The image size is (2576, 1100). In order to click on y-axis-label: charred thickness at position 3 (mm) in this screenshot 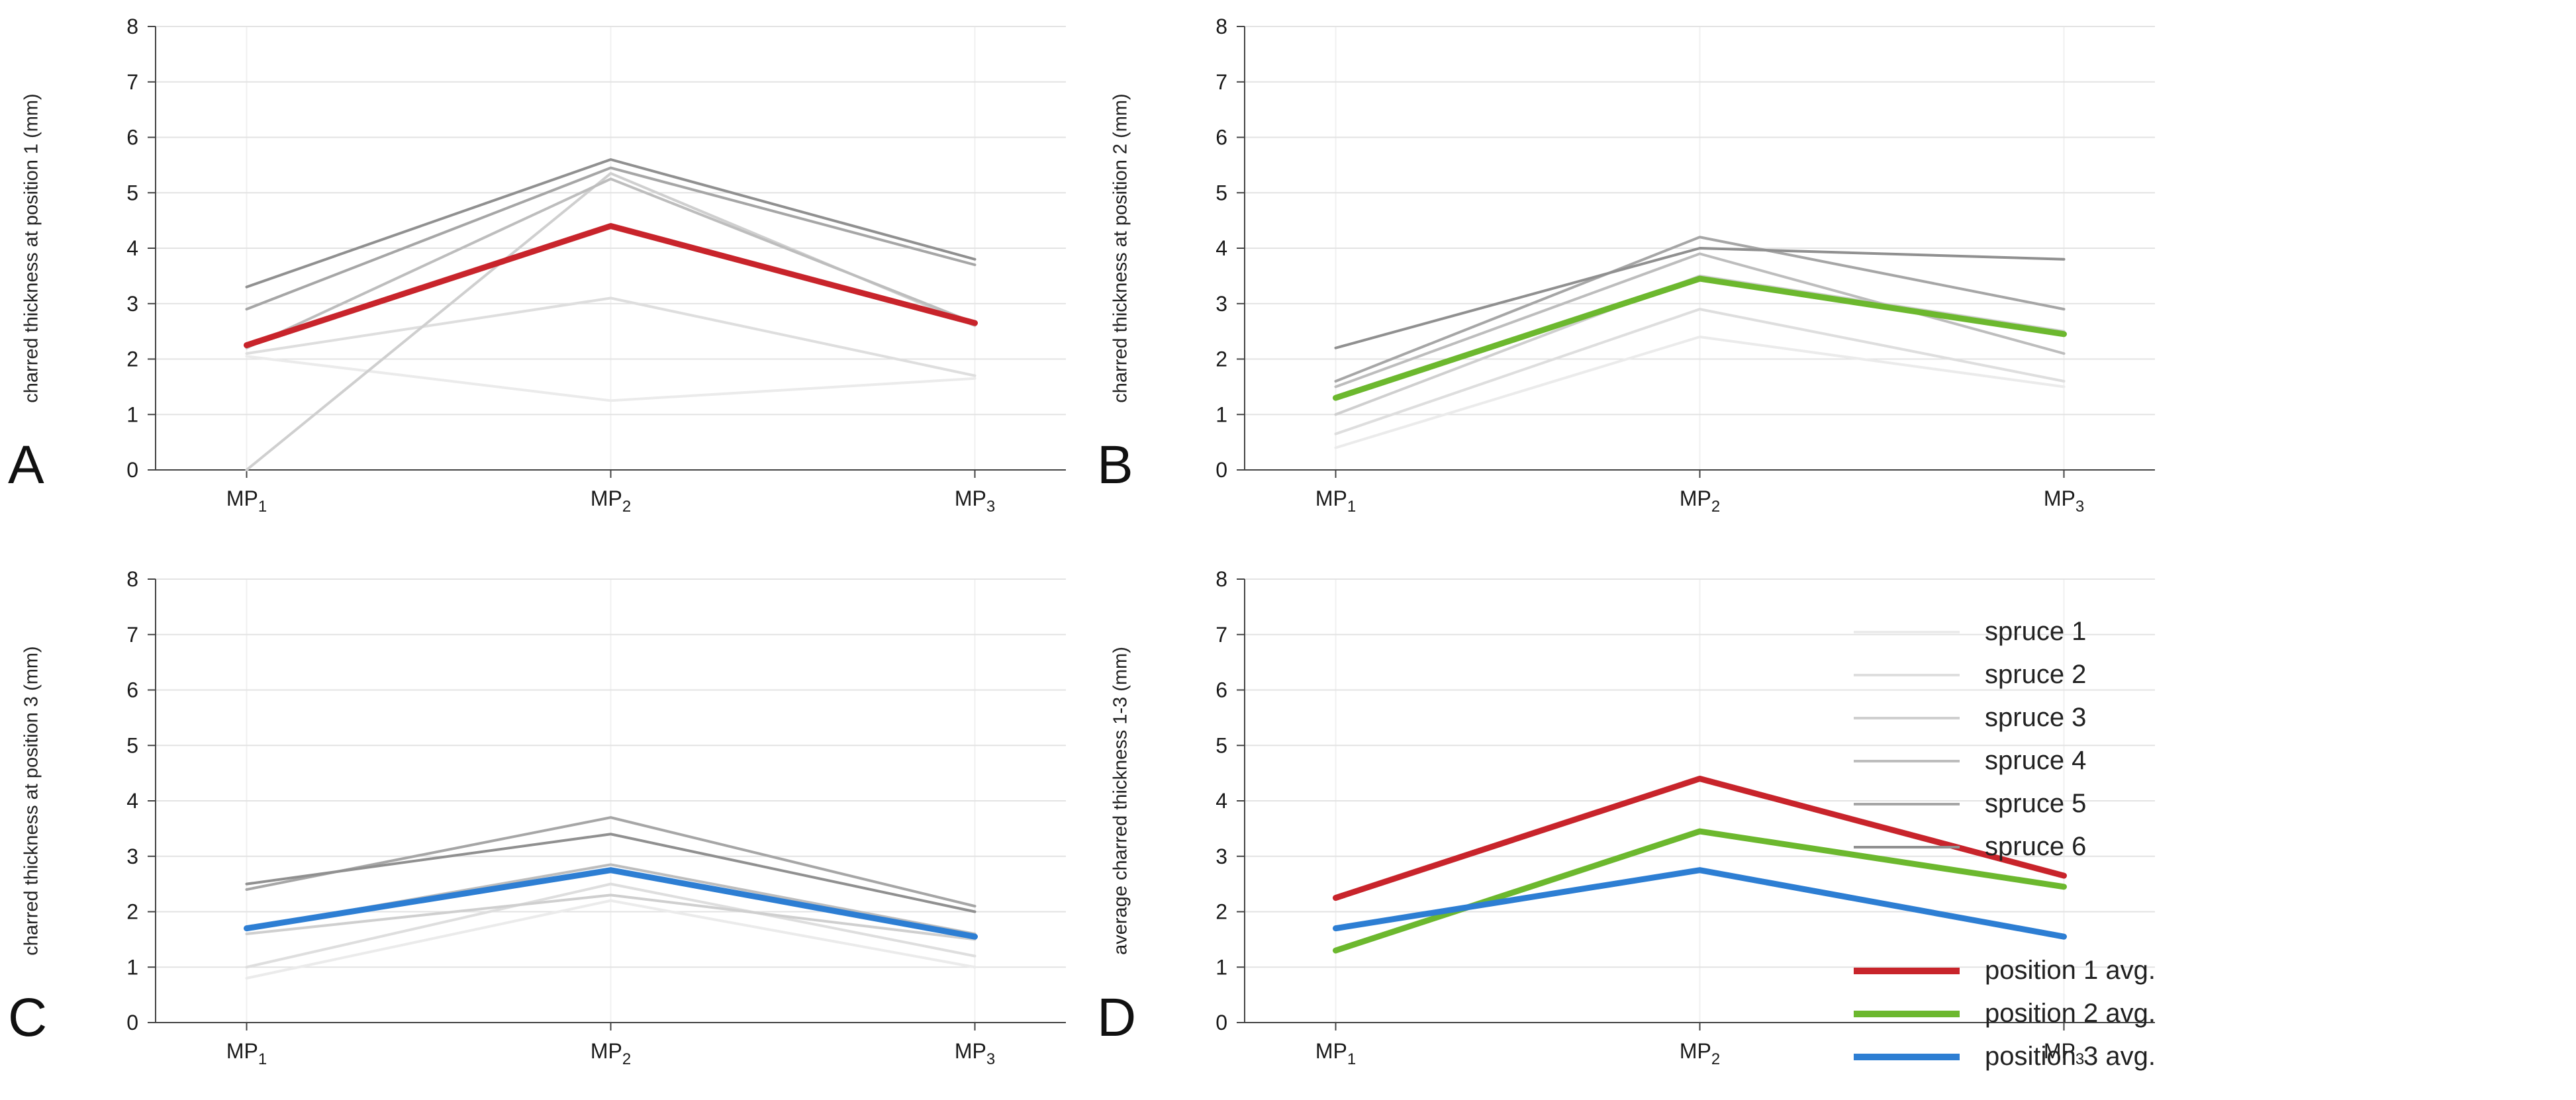, I will do `click(31, 801)`.